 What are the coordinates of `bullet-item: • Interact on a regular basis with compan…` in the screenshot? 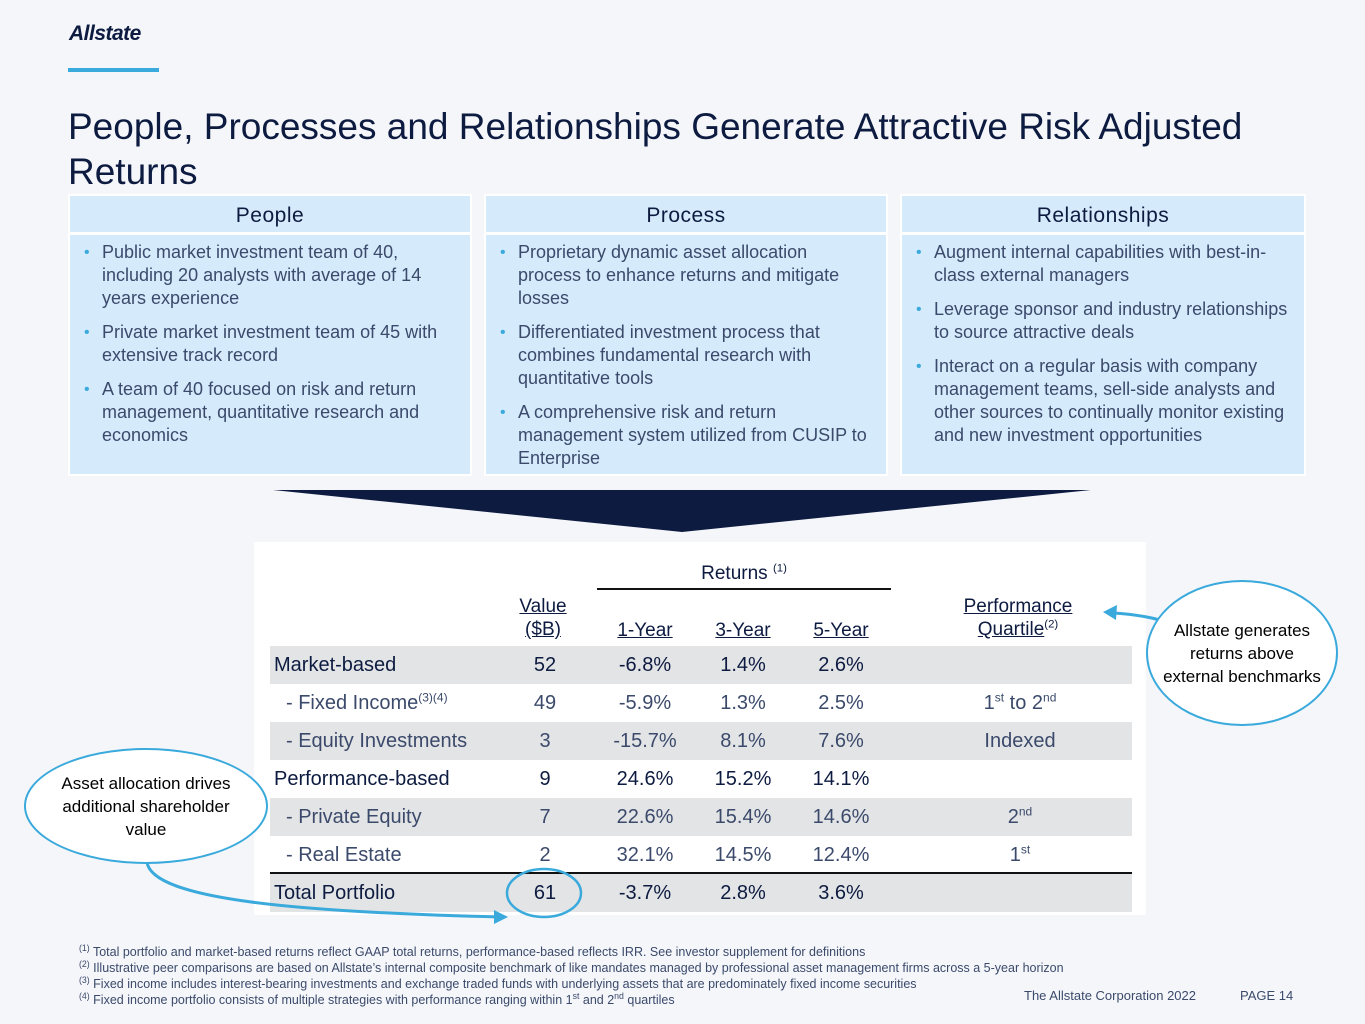 It's located at (1100, 400).